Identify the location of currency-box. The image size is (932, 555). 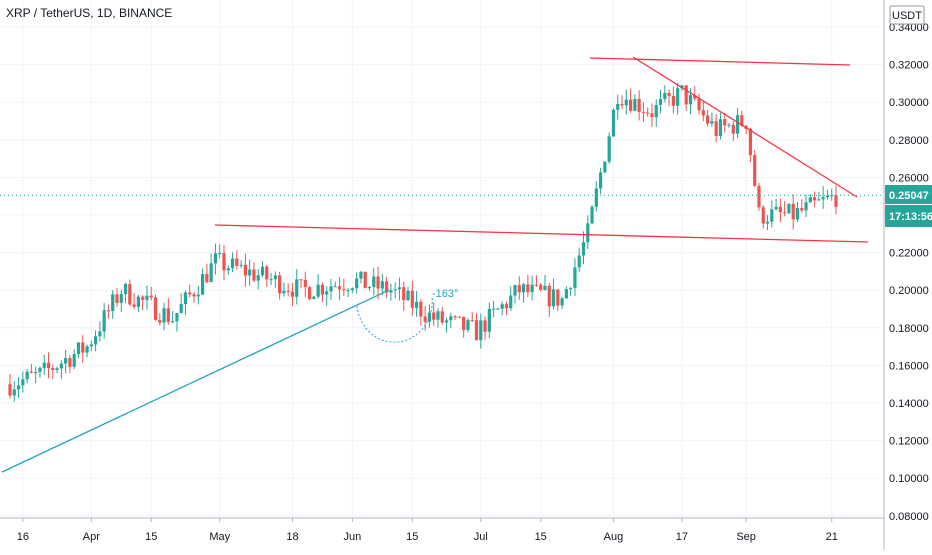
(907, 15).